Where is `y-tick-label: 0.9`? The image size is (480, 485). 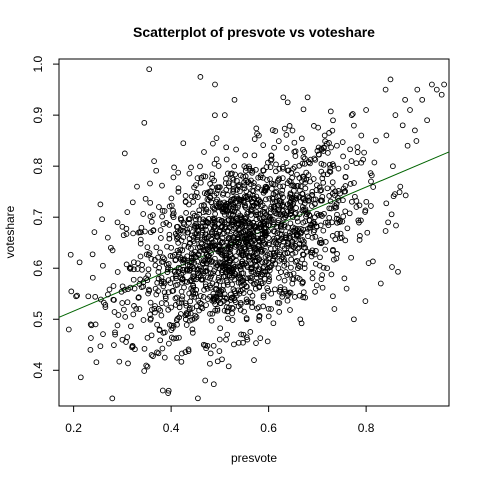 y-tick-label: 0.9 is located at coordinates (38, 114).